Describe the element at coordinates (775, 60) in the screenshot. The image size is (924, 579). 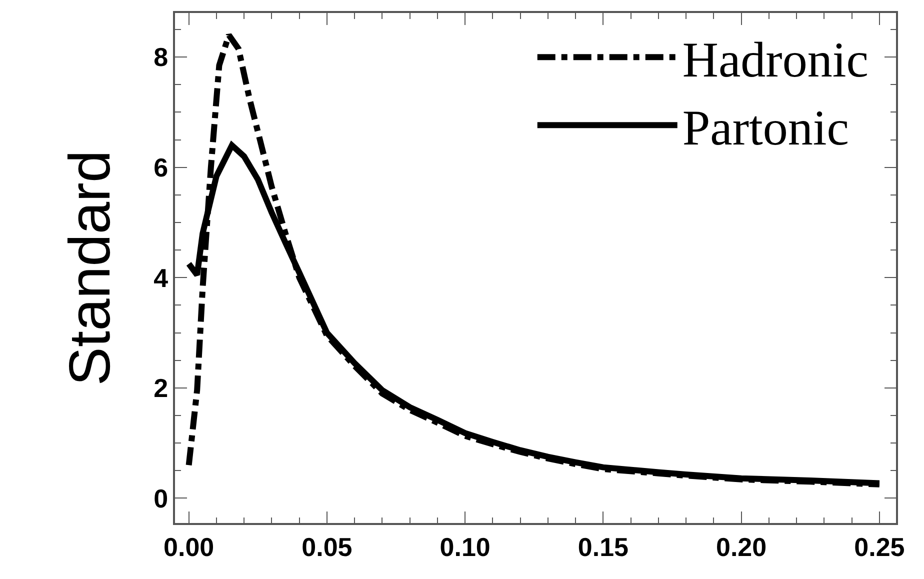
I see `legend-label: Hadronic` at that location.